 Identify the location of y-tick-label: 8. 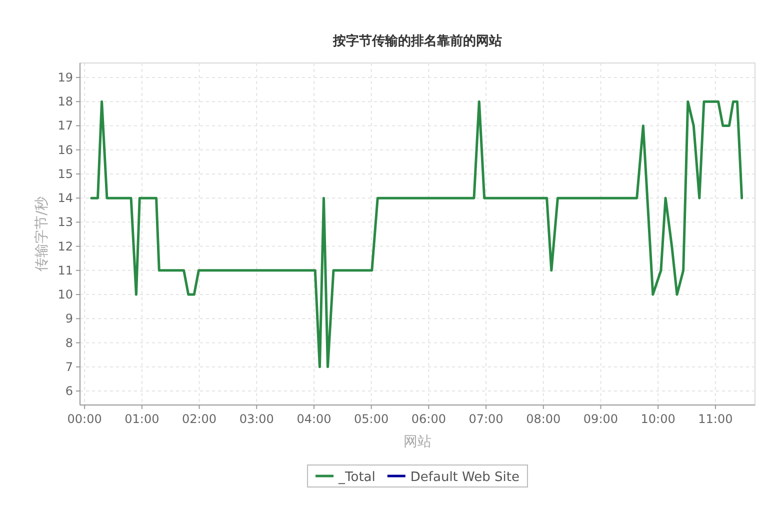
(69, 343).